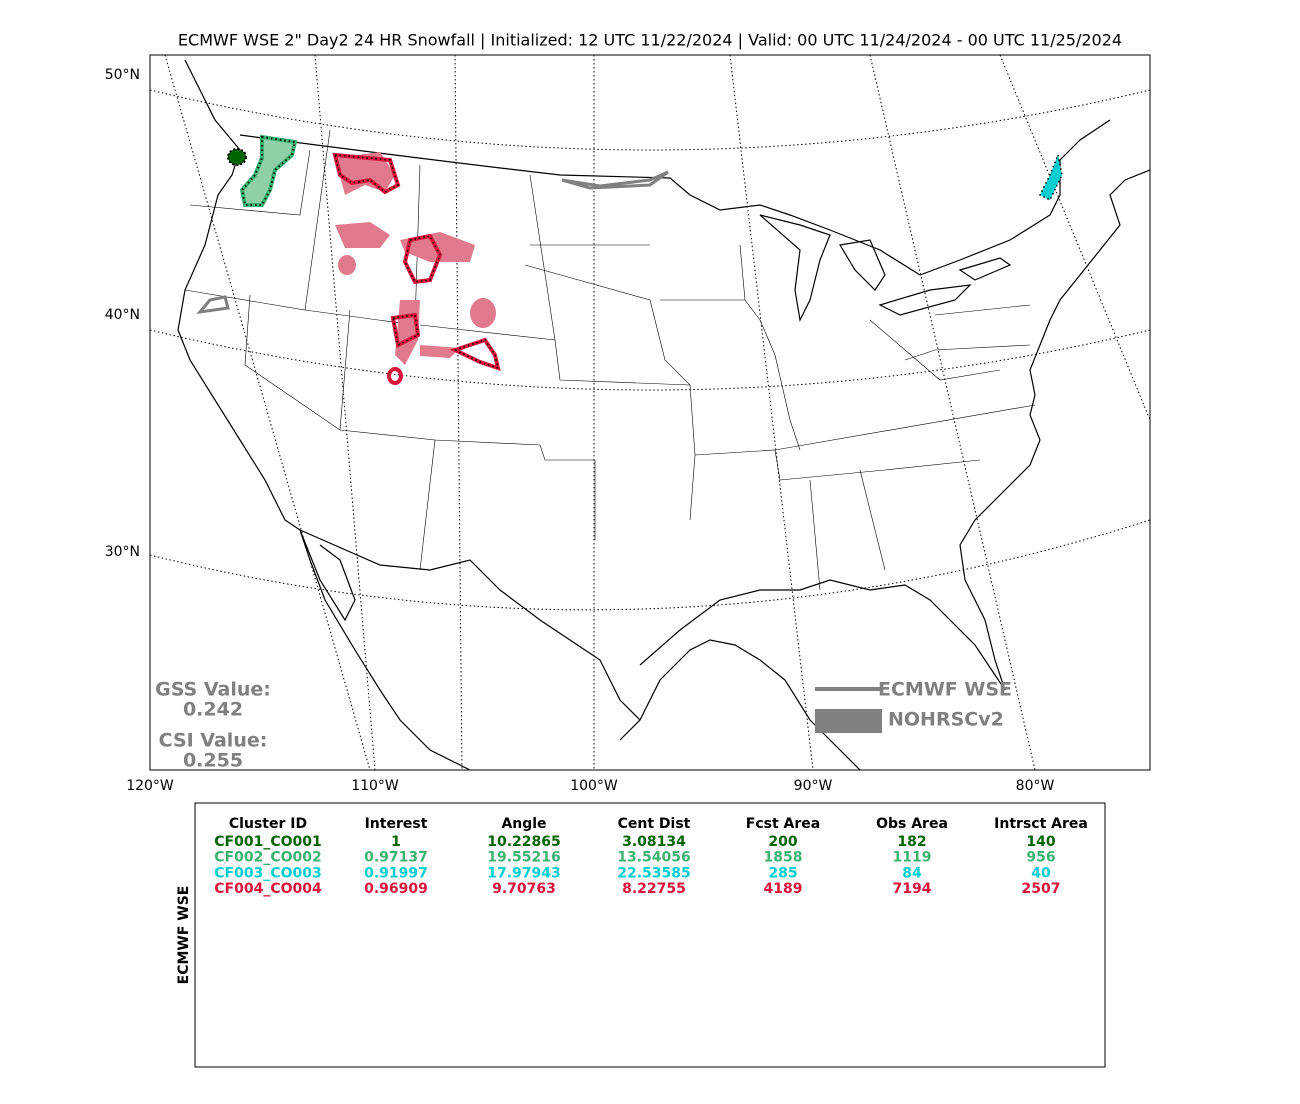 The height and width of the screenshot is (1104, 1300). Describe the element at coordinates (783, 858) in the screenshot. I see `table-cell: 1858` at that location.